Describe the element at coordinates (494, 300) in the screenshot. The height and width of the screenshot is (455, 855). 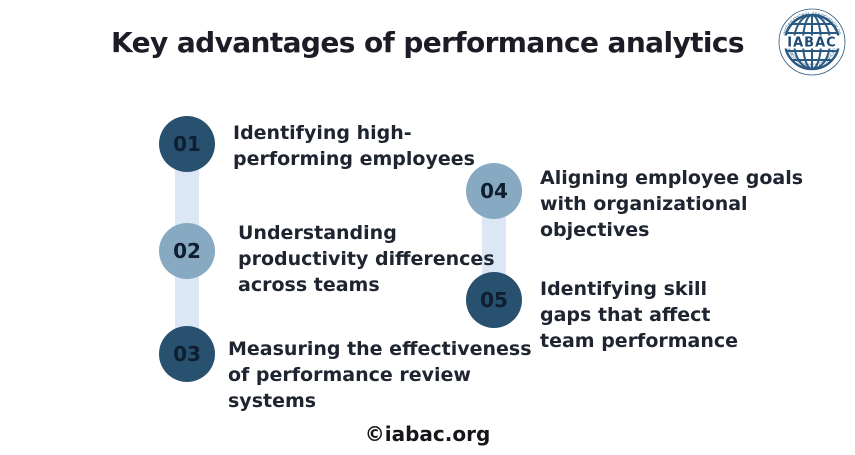
I see `step-badge-05: 05` at that location.